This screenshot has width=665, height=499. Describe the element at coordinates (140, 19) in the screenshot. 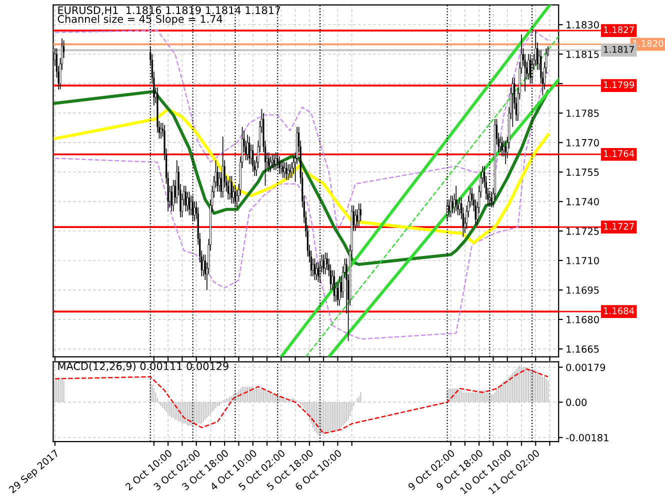

I see `text: Channel size = 45 Slope = 1.74` at that location.